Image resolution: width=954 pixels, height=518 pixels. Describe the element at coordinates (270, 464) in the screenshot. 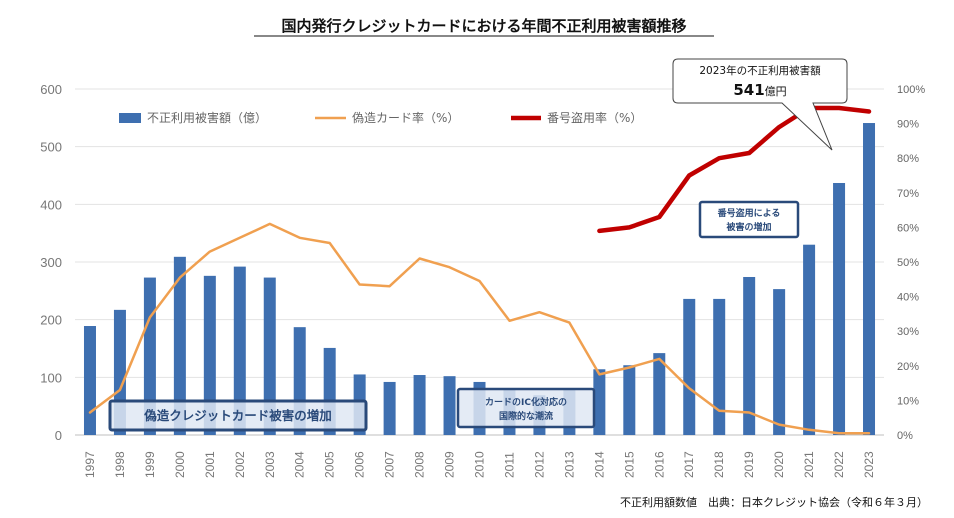

I see `x-tick-label: 2003` at that location.